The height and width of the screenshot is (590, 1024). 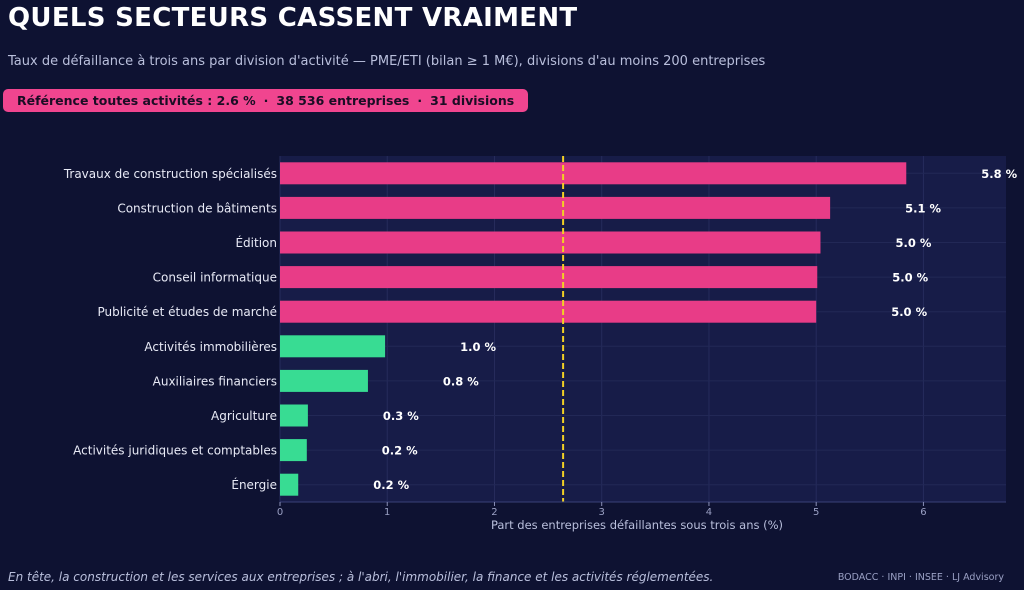 I want to click on category-label: Publicité et études de marché, so click(x=187, y=312).